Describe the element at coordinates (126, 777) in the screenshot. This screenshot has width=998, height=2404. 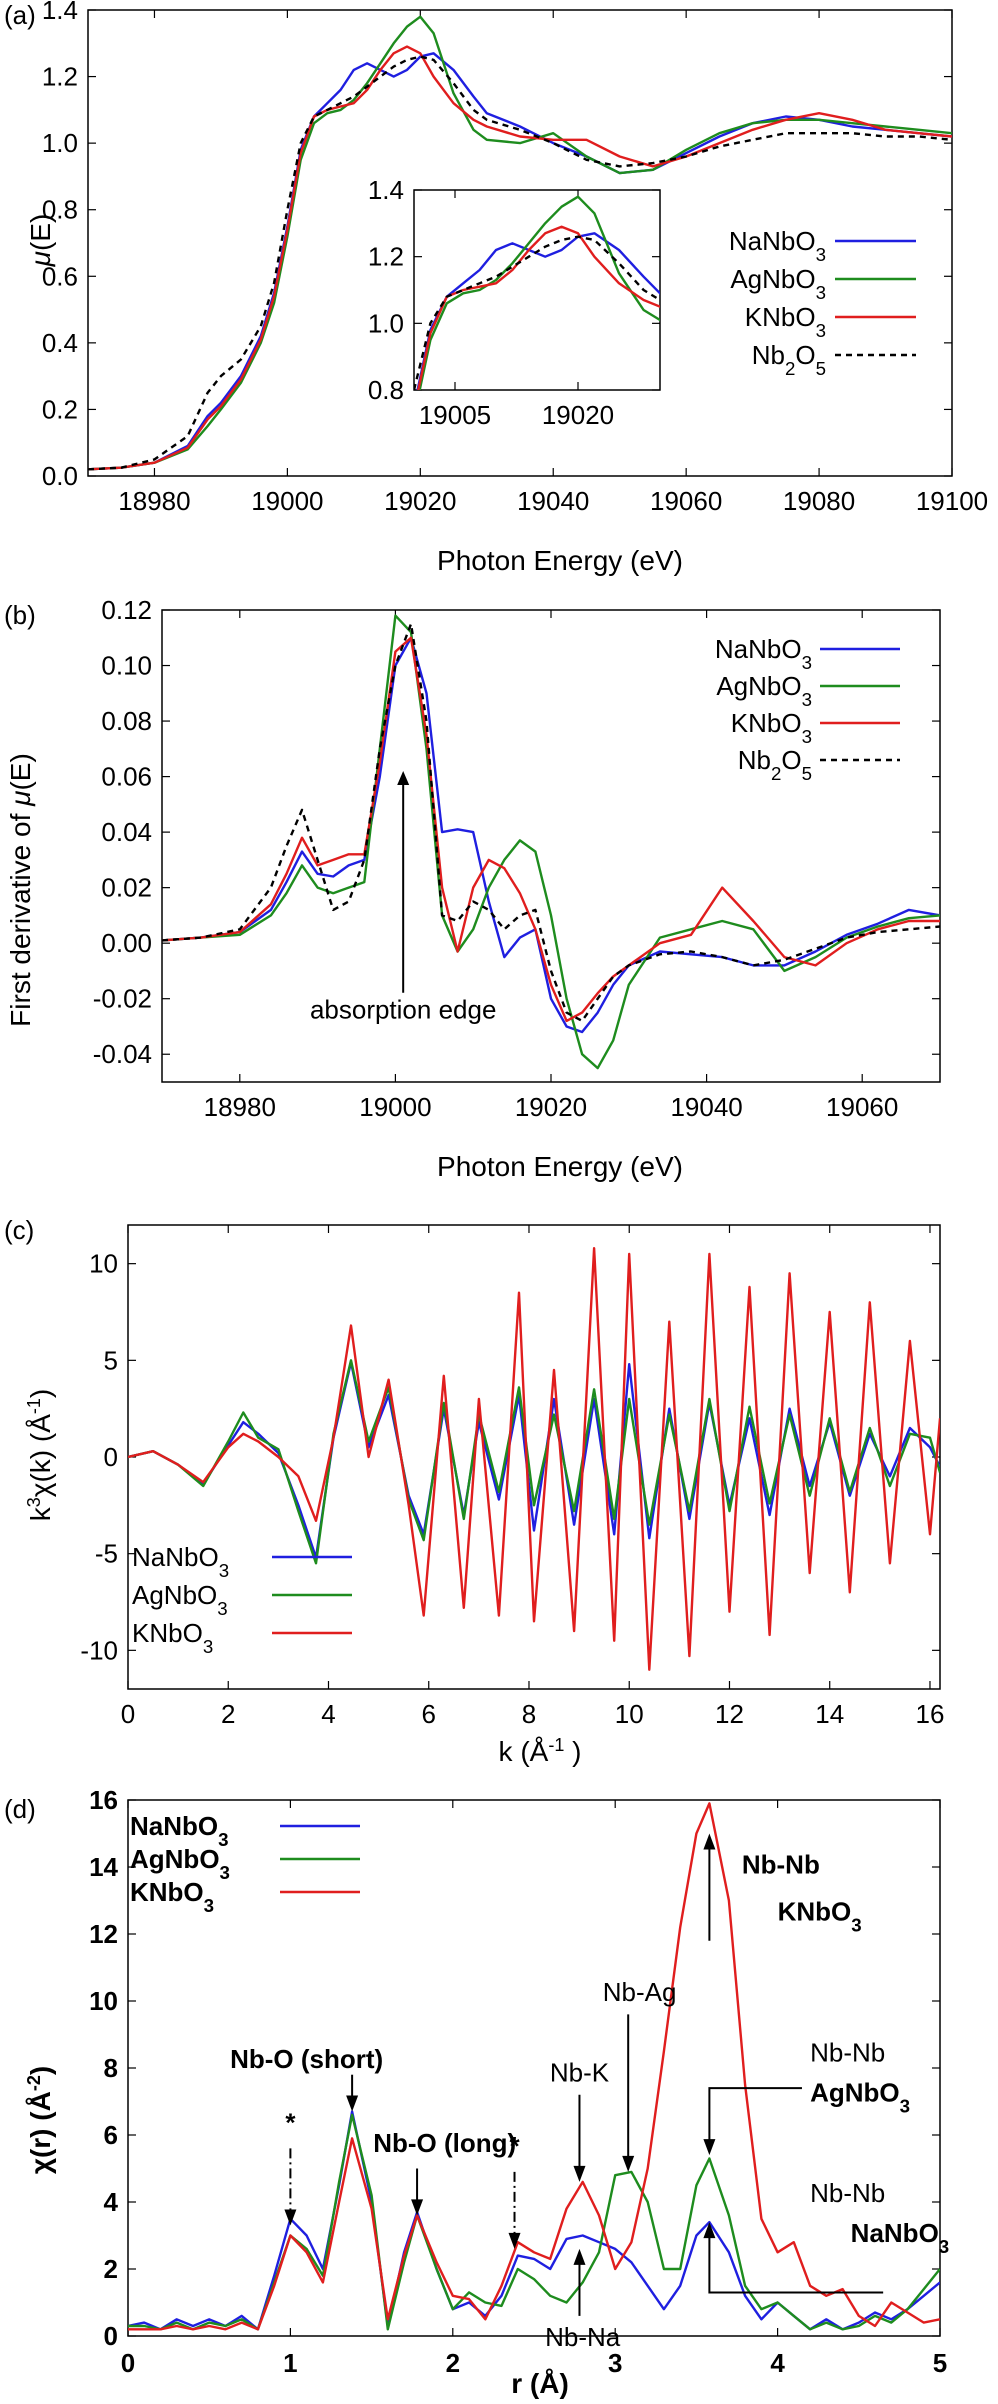
I see `y-tick-label: 0.06` at that location.